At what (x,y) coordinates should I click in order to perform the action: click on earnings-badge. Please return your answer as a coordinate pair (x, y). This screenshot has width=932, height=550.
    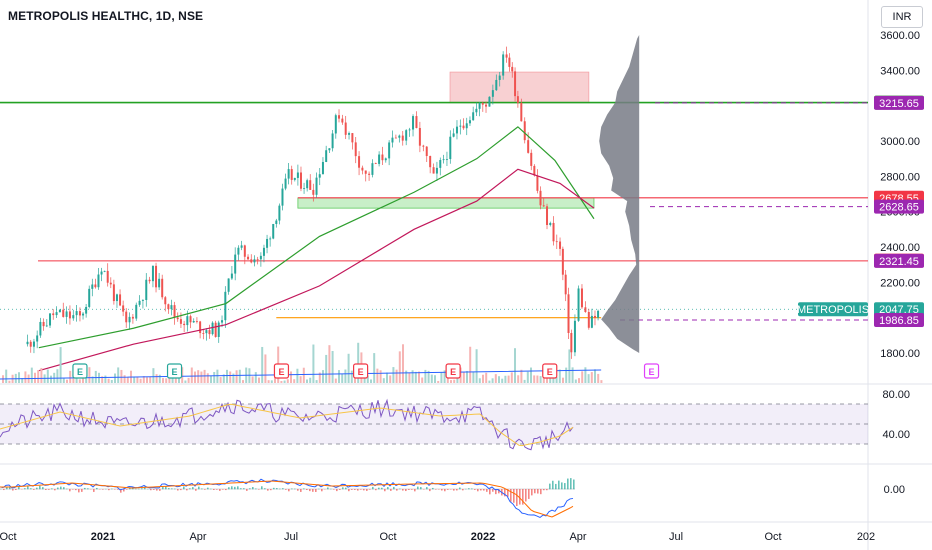
    Looking at the image, I should click on (80, 371).